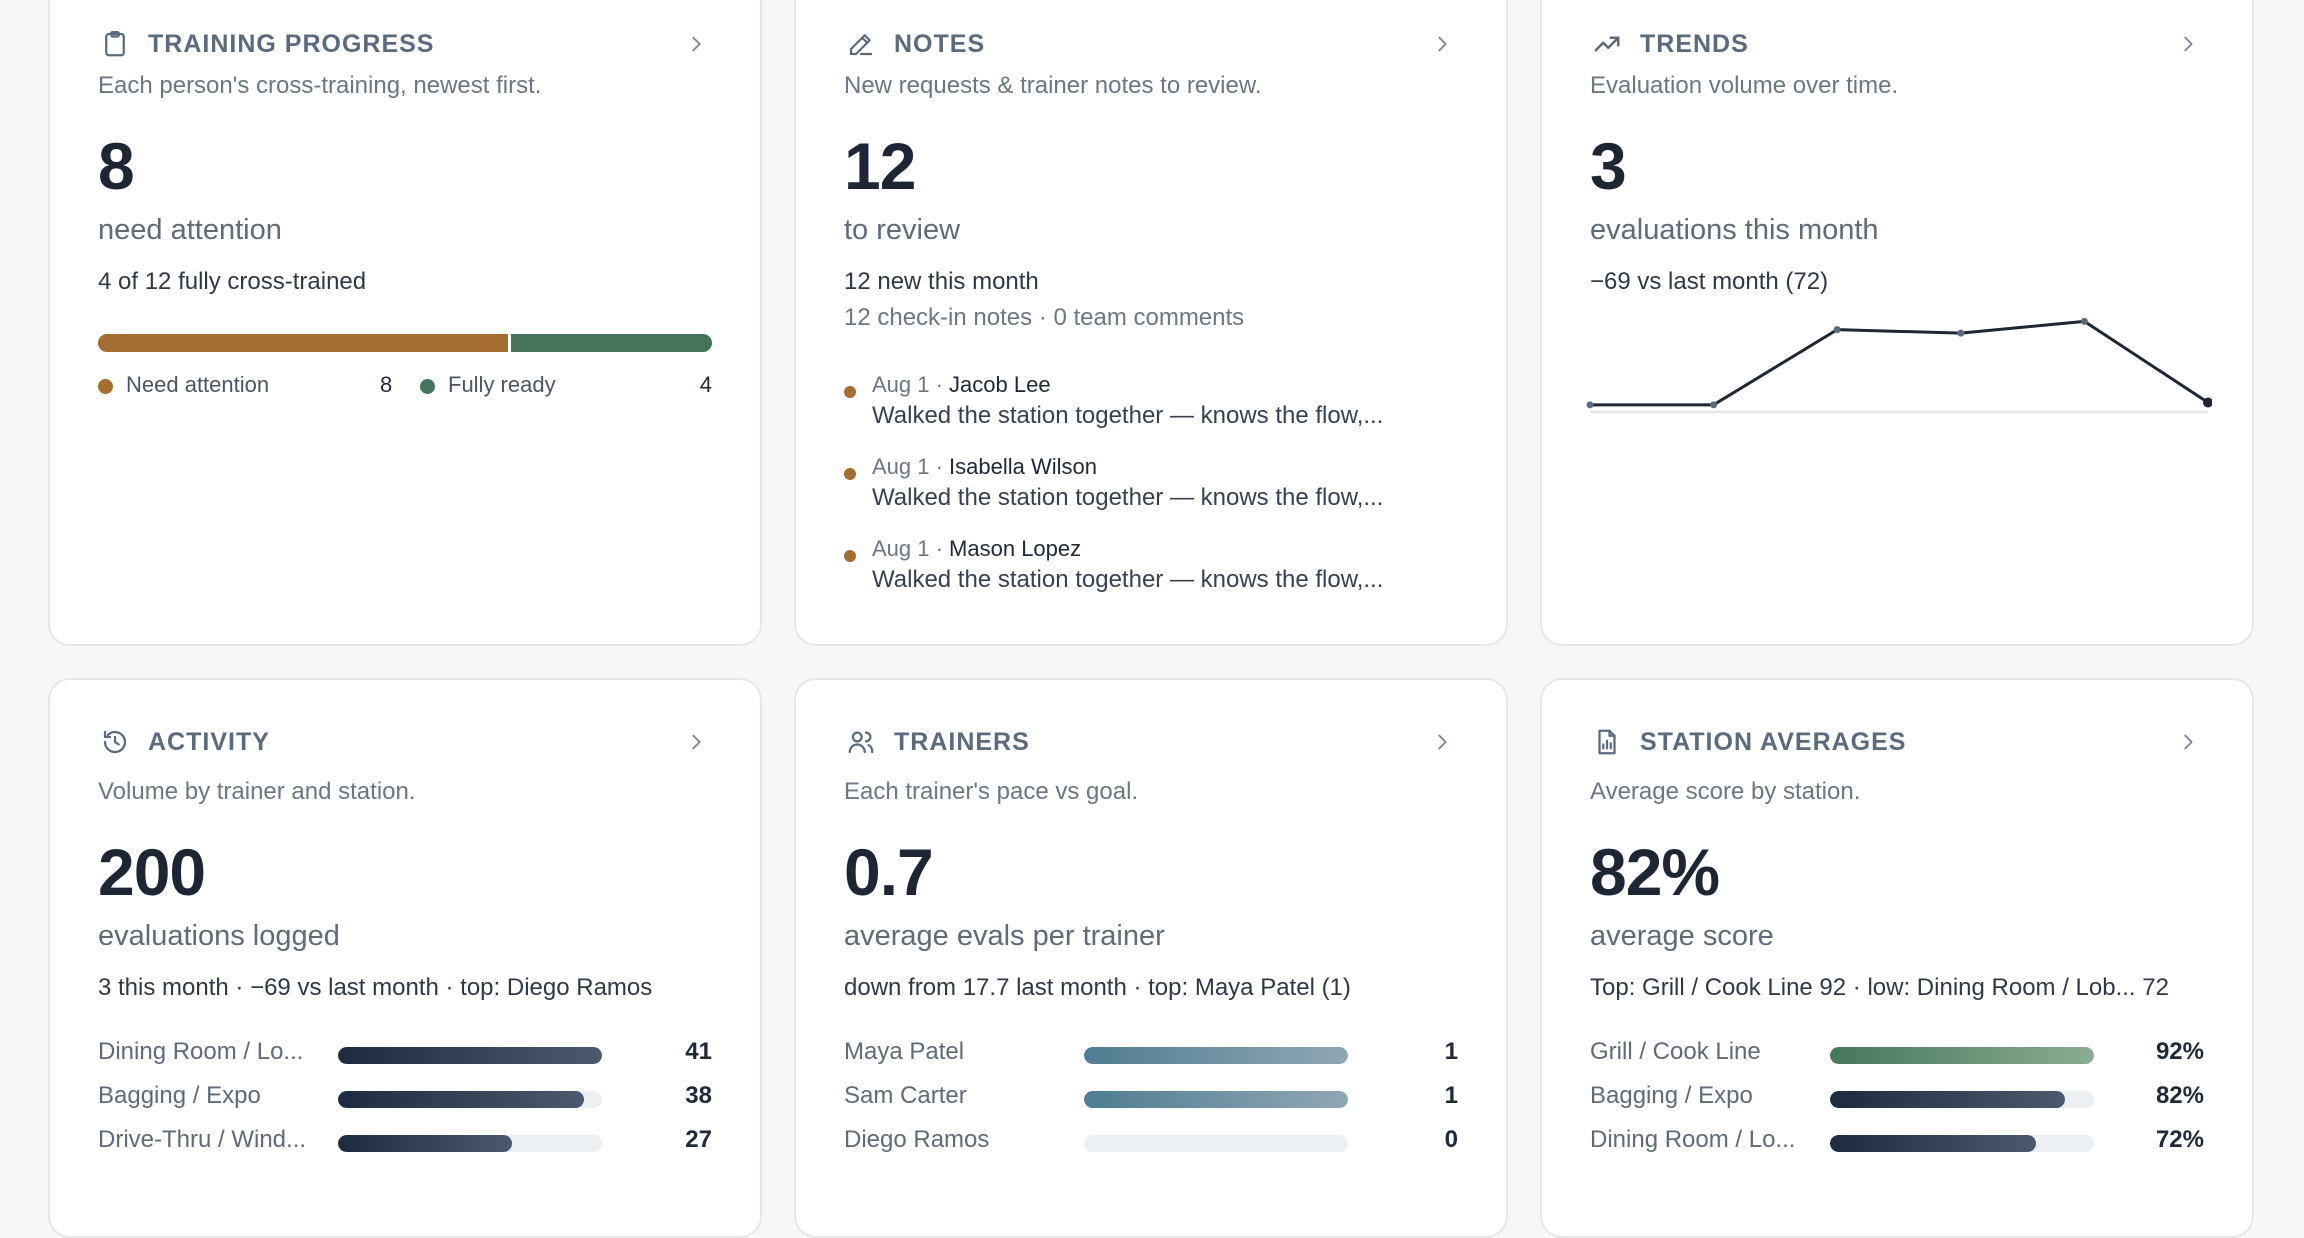 Image resolution: width=2304 pixels, height=1238 pixels. What do you see at coordinates (1004, 936) in the screenshot?
I see `big-number-label: average evals per trainer` at bounding box center [1004, 936].